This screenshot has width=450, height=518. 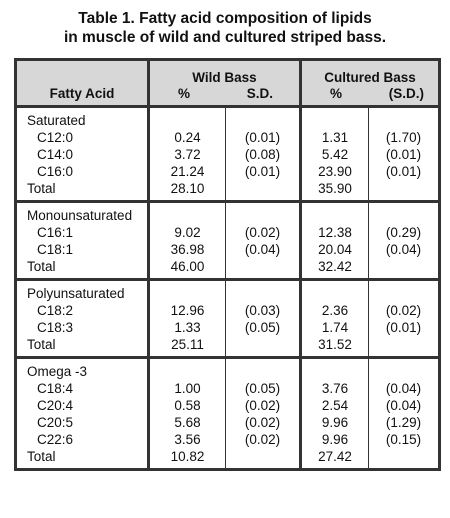 What do you see at coordinates (263, 154) in the screenshot?
I see `wild-sd-cell: (0.08)` at bounding box center [263, 154].